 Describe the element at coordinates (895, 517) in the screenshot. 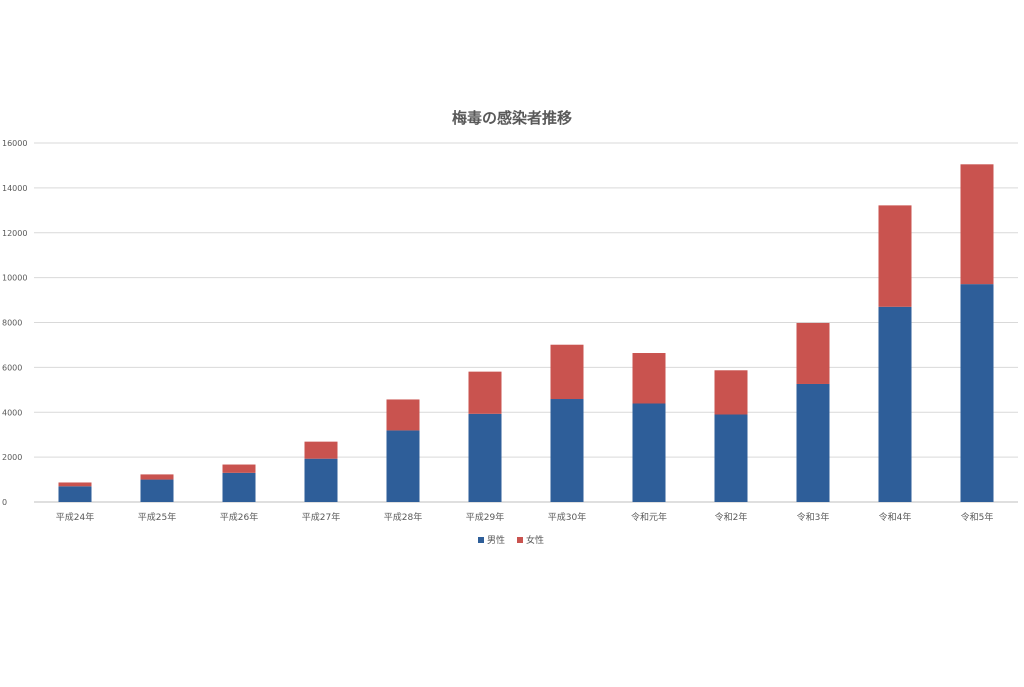

I see `x-tick-label: 令和4年` at that location.